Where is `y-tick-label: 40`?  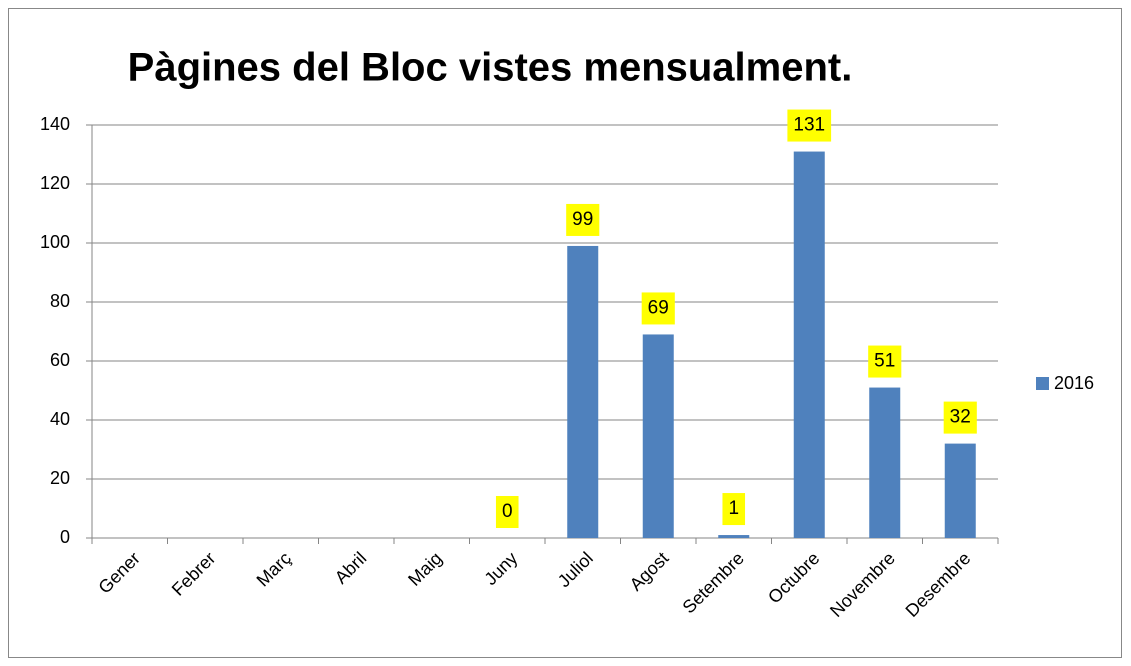
y-tick-label: 40 is located at coordinates (60, 419).